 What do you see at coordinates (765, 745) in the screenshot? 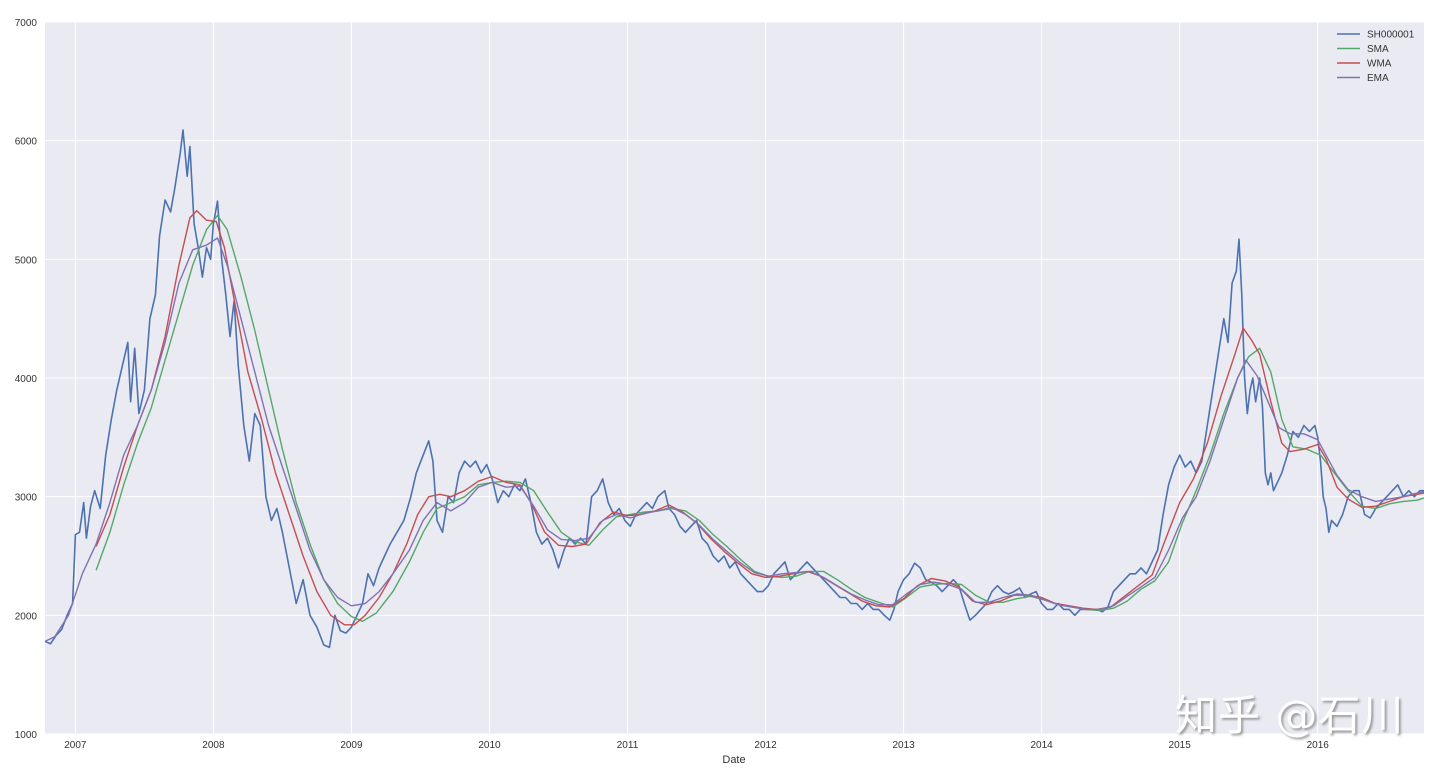
I see `x-tick-label: 2012` at bounding box center [765, 745].